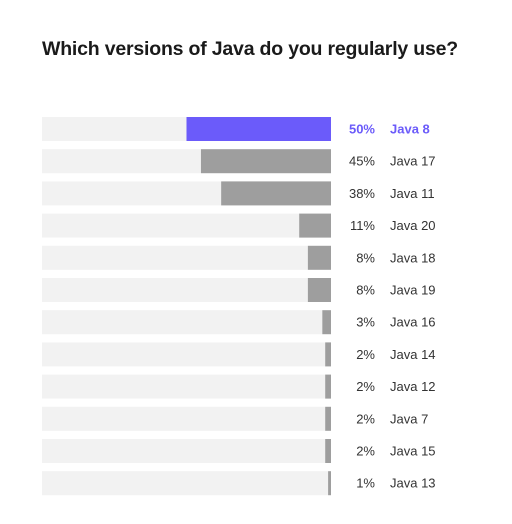 The width and height of the screenshot is (512, 524). I want to click on category-label: Java 15, so click(413, 451).